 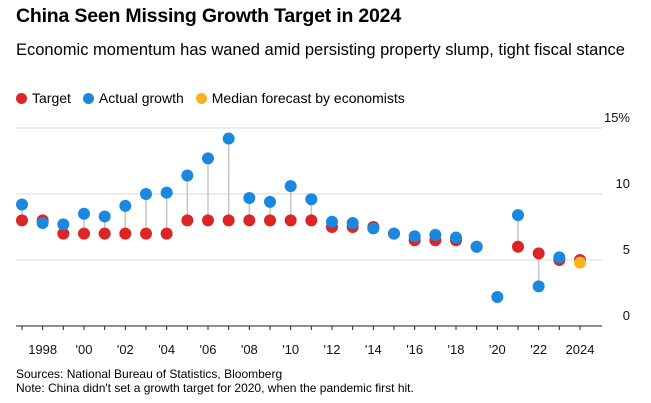 I want to click on legend-swatch-actual, so click(x=88, y=98).